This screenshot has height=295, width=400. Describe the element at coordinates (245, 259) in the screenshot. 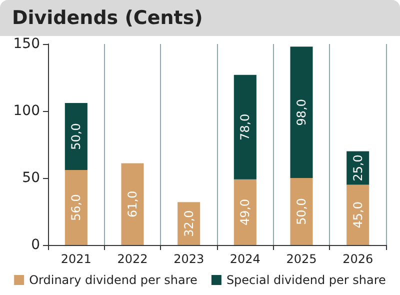

I see `x-tick-label: 2024` at that location.